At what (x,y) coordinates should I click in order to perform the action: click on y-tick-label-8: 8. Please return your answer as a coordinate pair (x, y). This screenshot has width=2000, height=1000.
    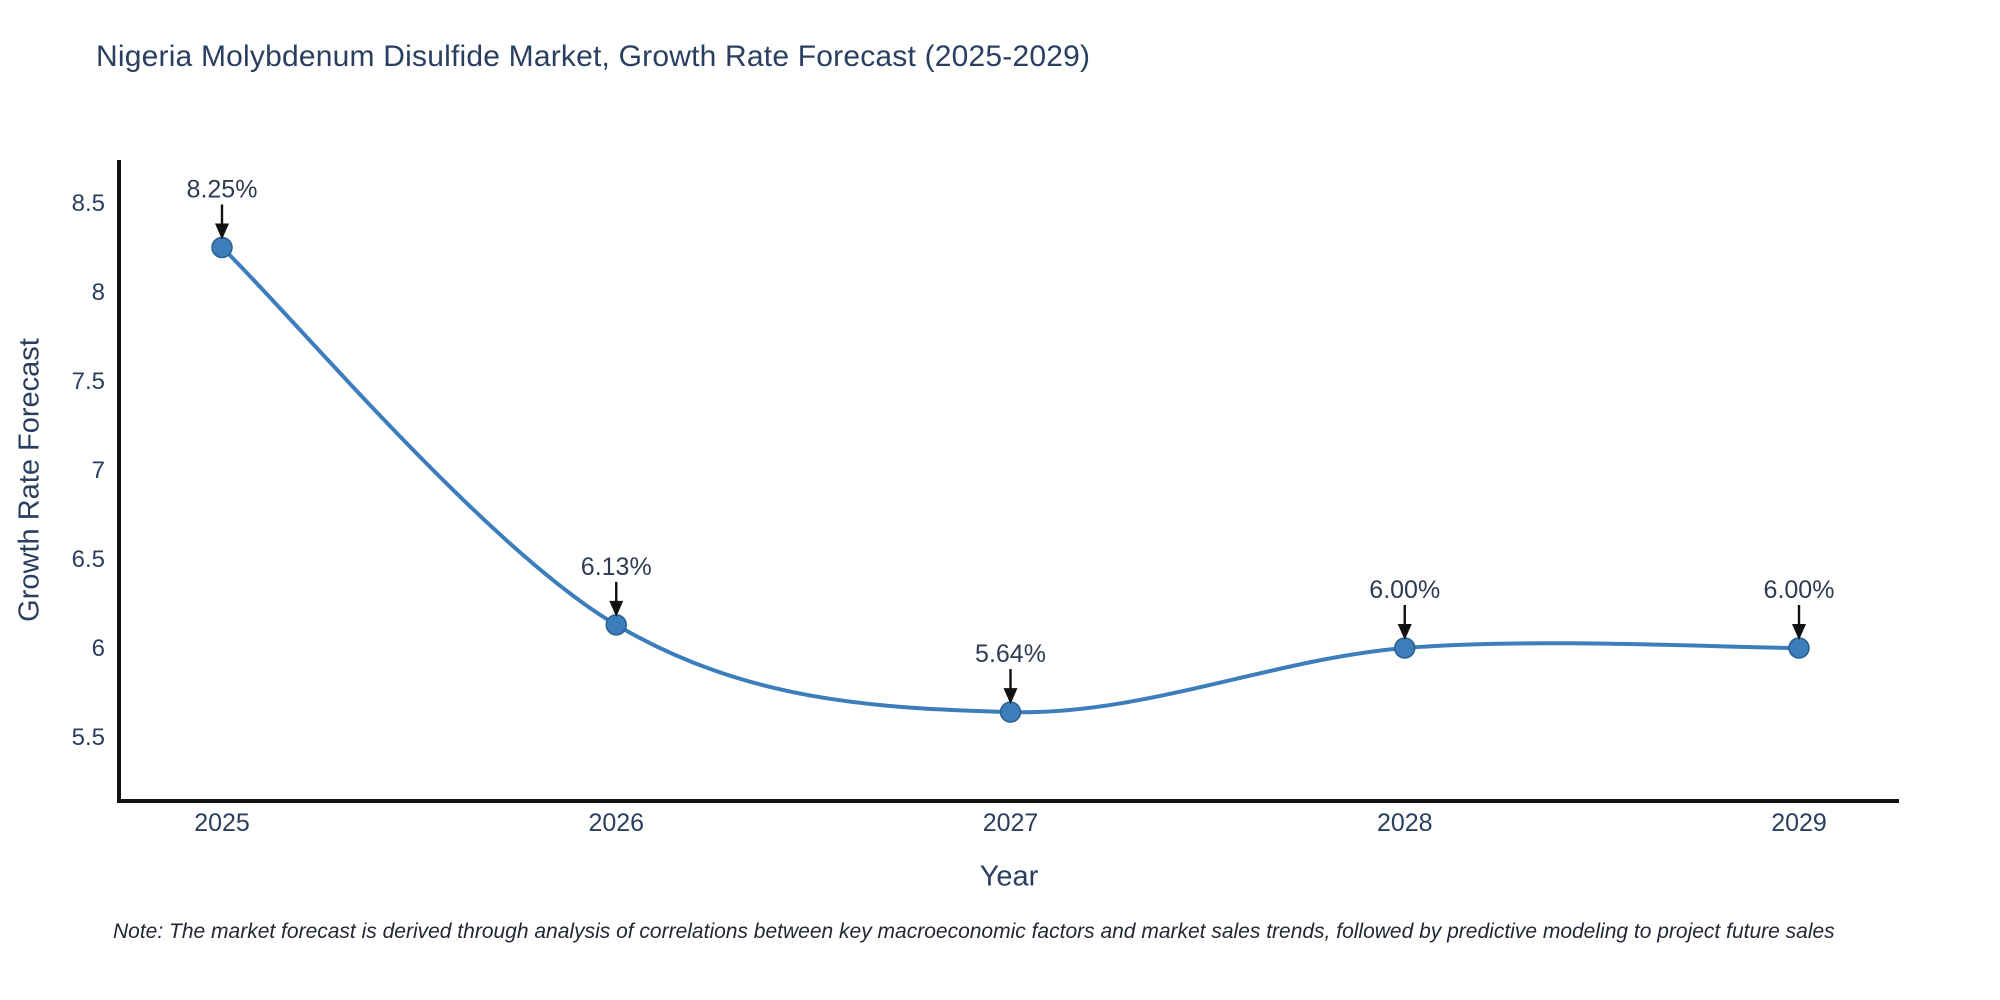
    Looking at the image, I should click on (98, 292).